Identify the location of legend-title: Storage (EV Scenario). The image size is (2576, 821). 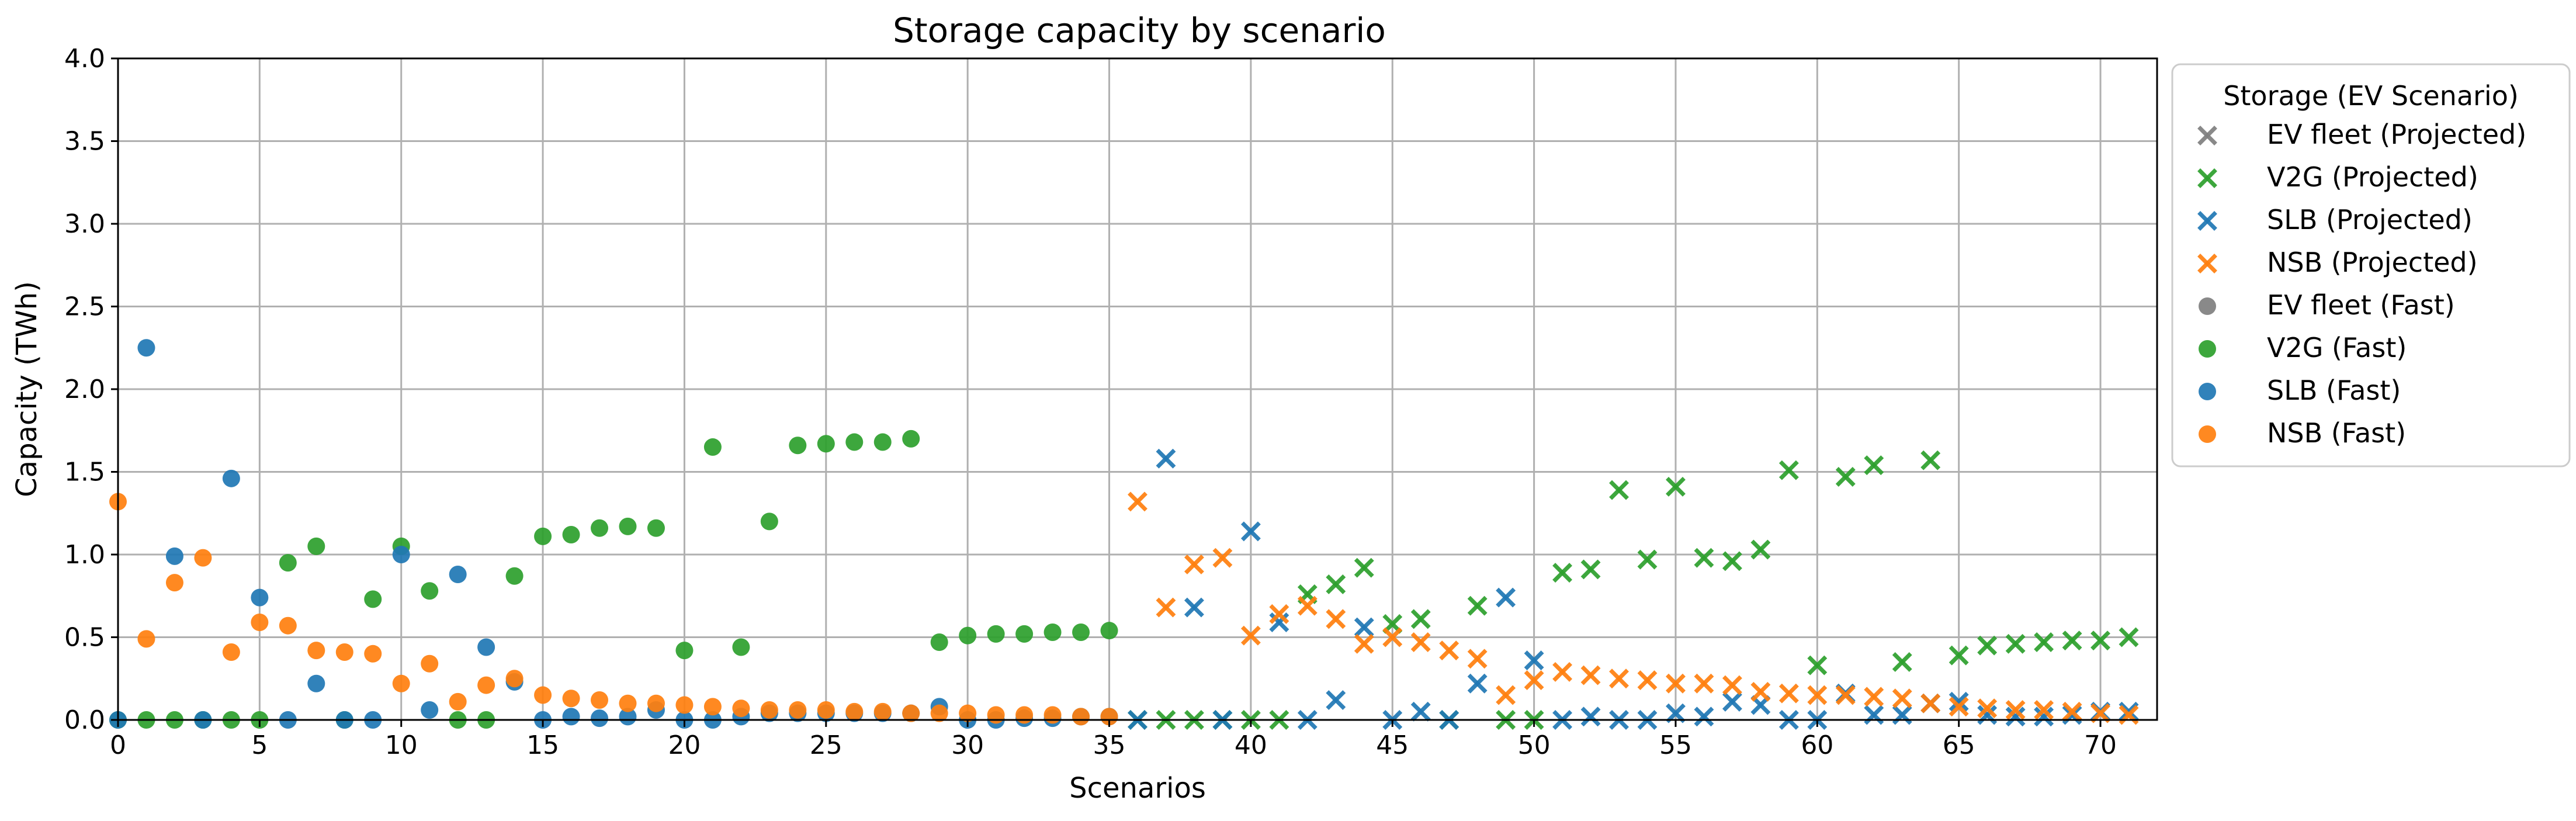
(2371, 96).